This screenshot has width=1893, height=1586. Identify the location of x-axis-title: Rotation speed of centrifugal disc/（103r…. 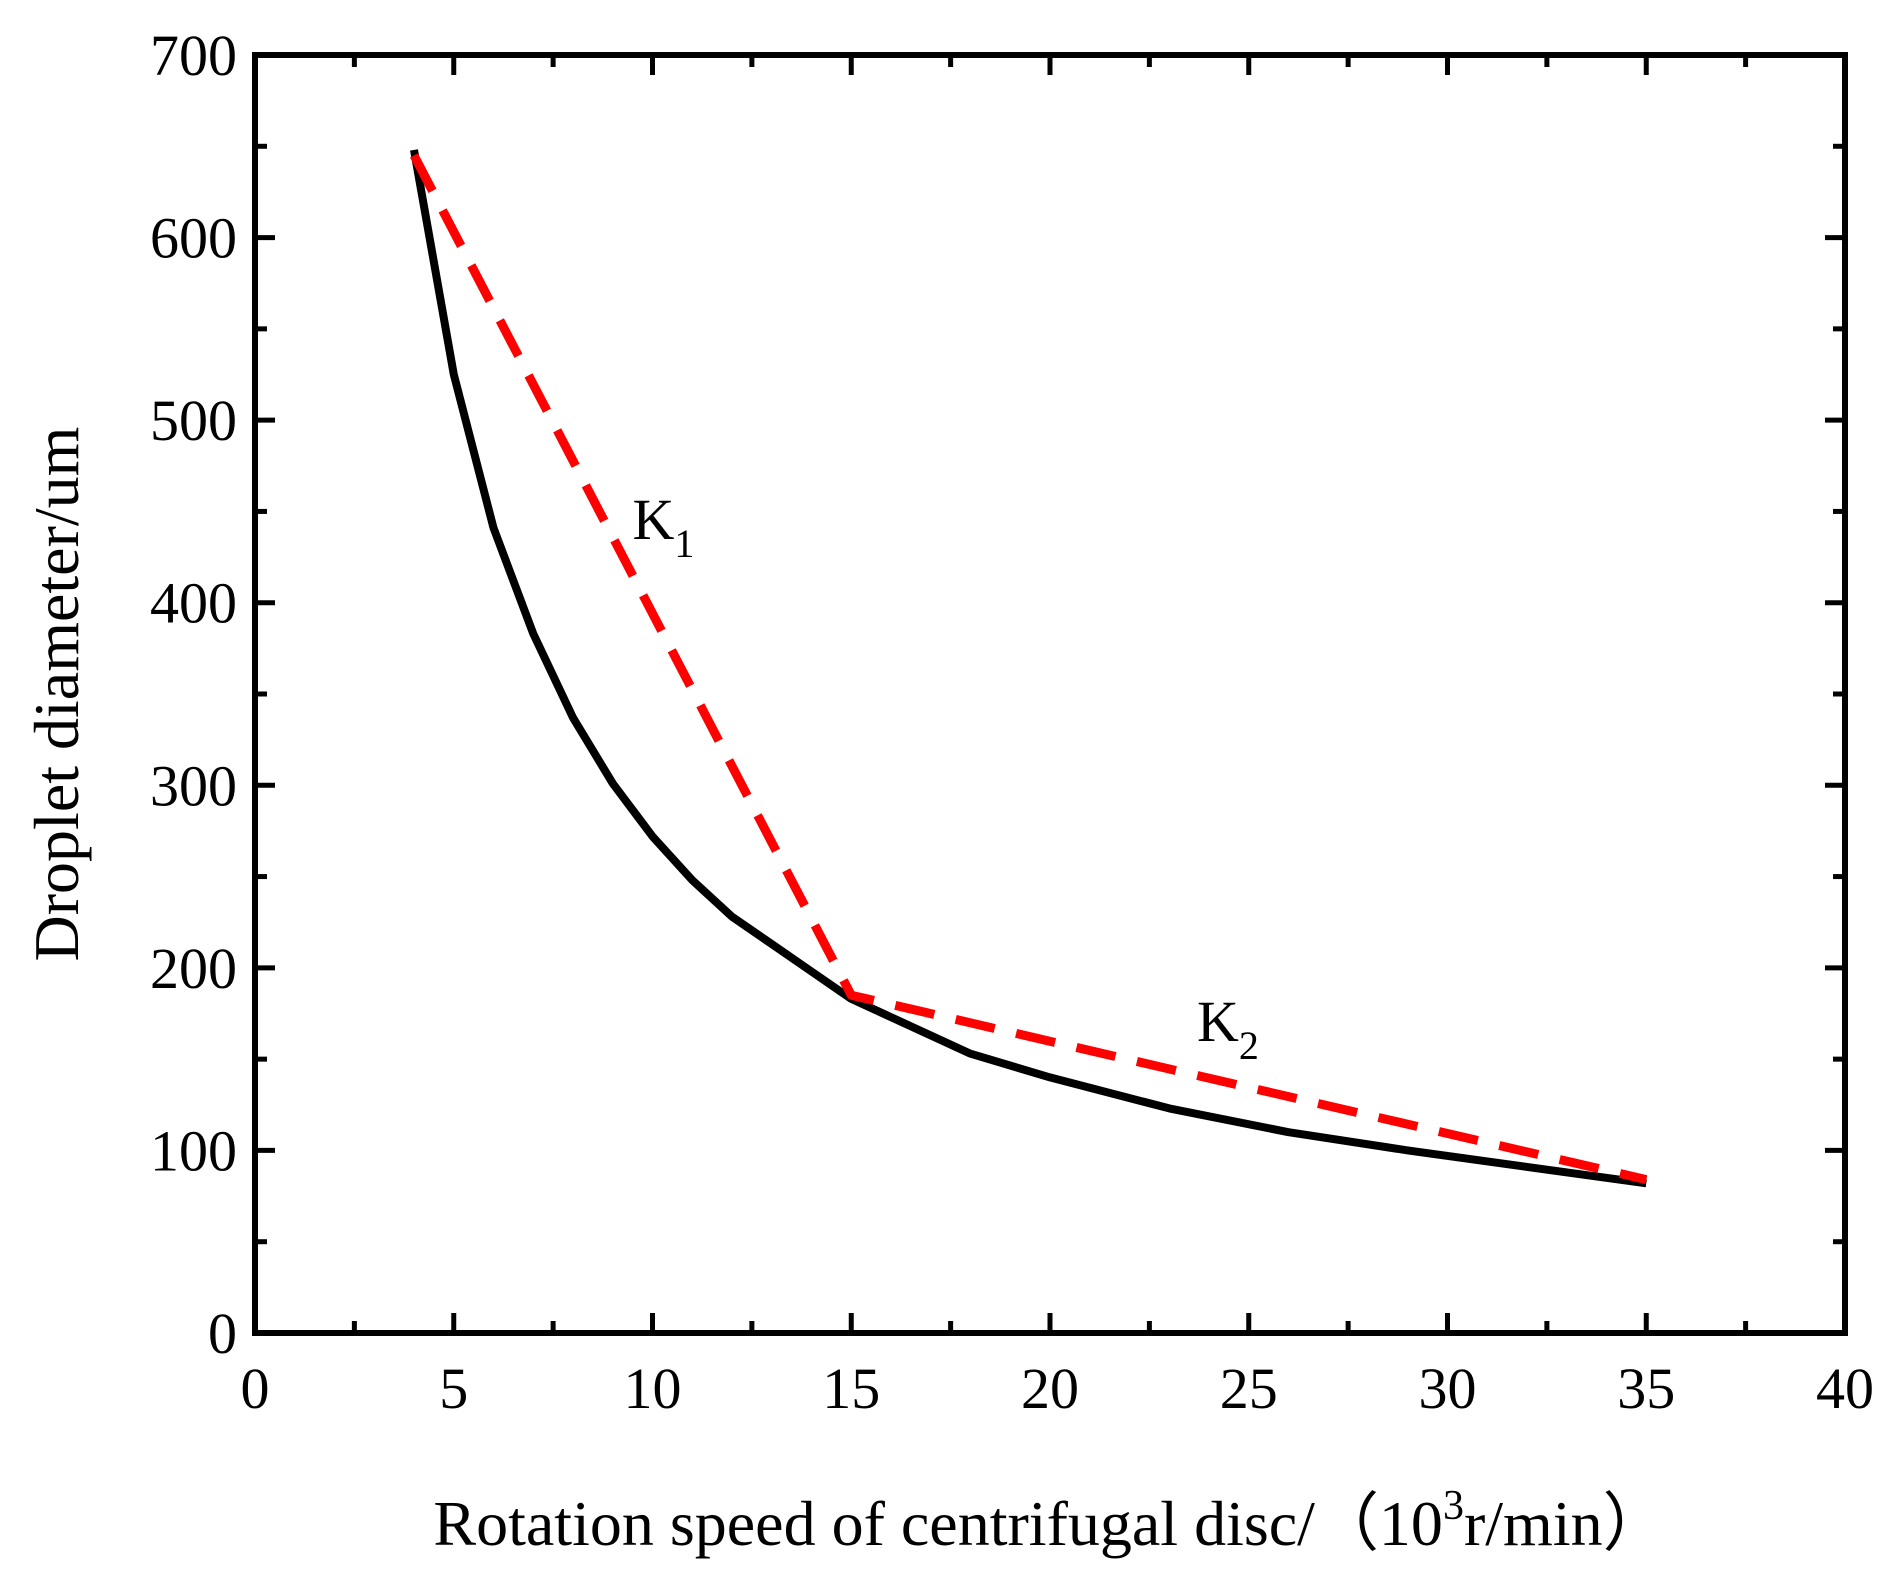
(1049, 1521).